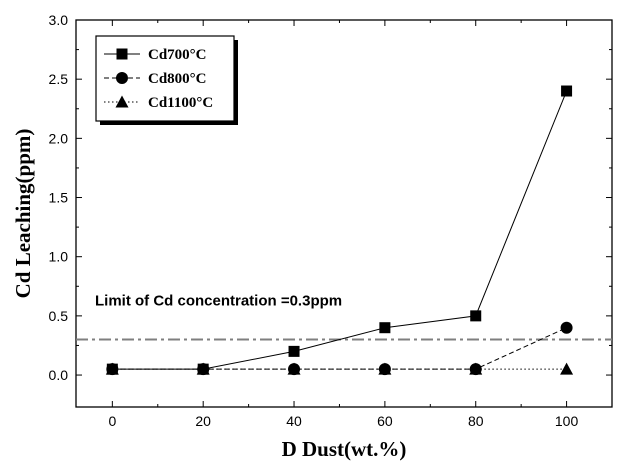 The height and width of the screenshot is (461, 626). What do you see at coordinates (59, 198) in the screenshot?
I see `y-tick-label: 1.5` at bounding box center [59, 198].